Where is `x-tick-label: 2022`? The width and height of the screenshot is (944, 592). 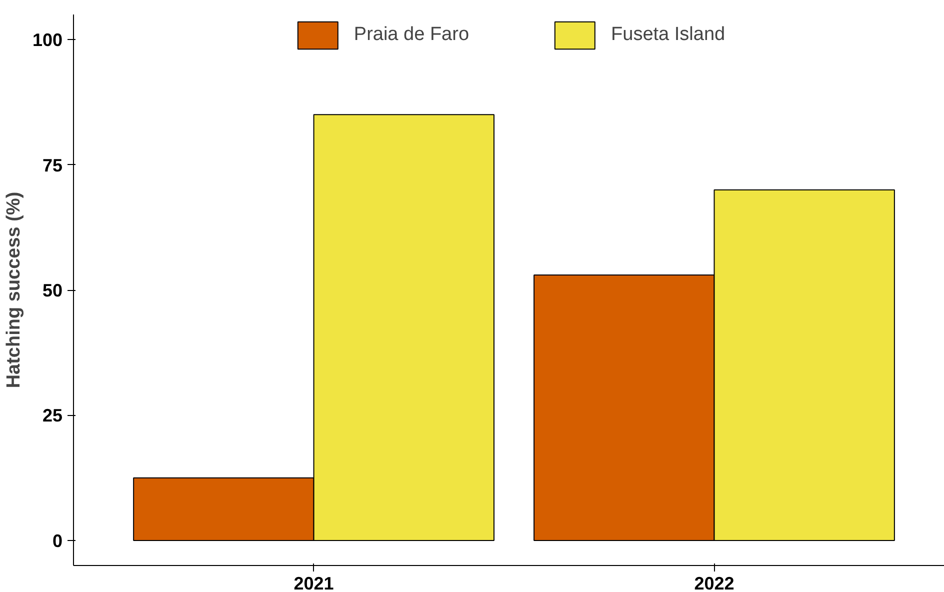 x-tick-label: 2022 is located at coordinates (714, 583).